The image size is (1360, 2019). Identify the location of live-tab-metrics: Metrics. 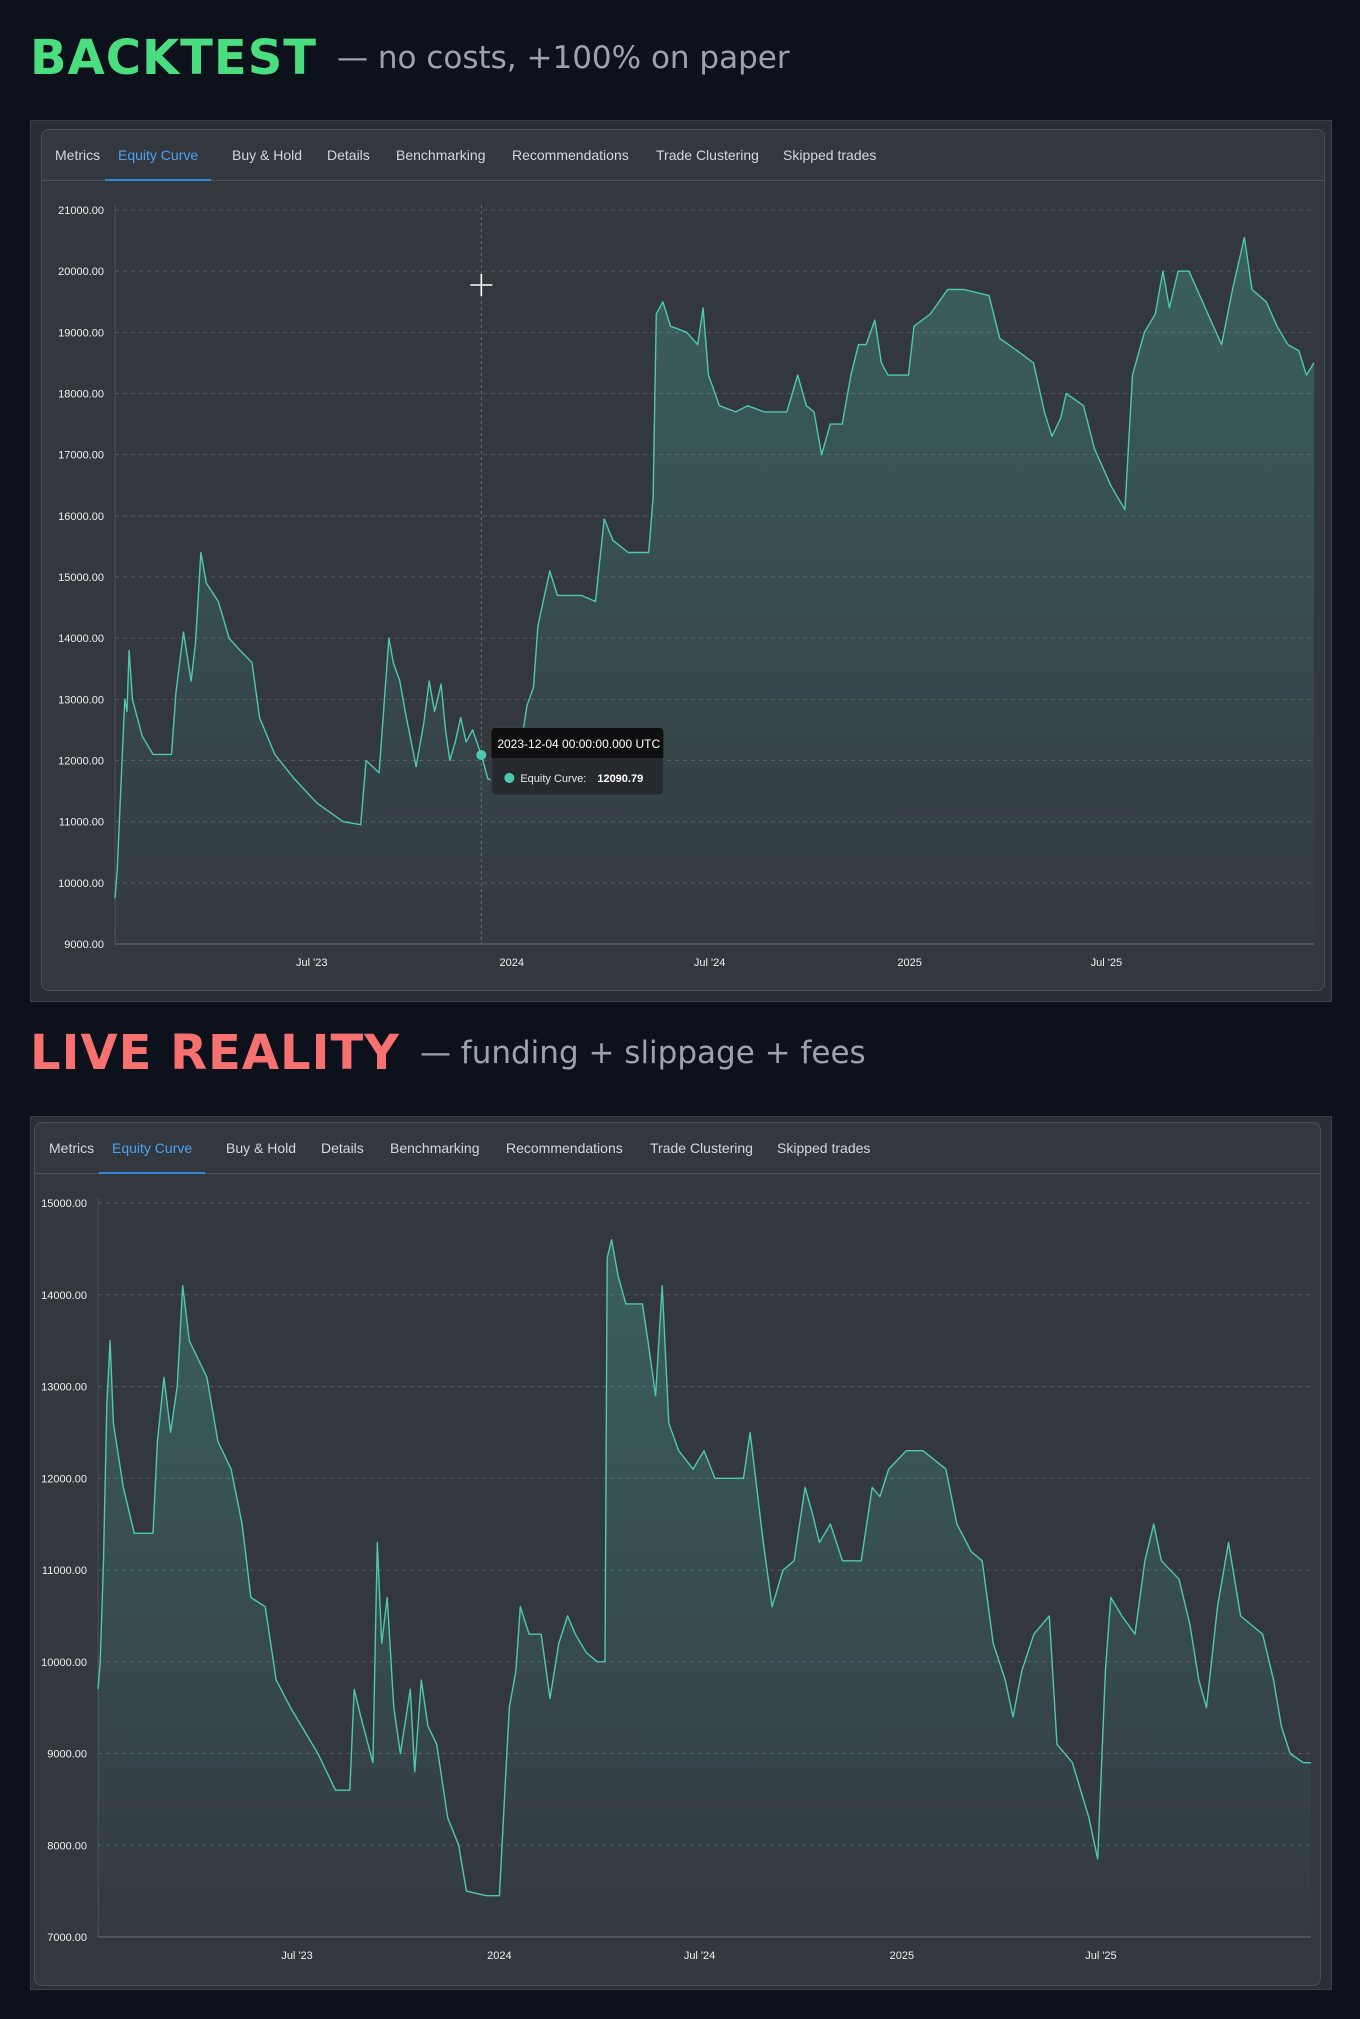
(72, 1148).